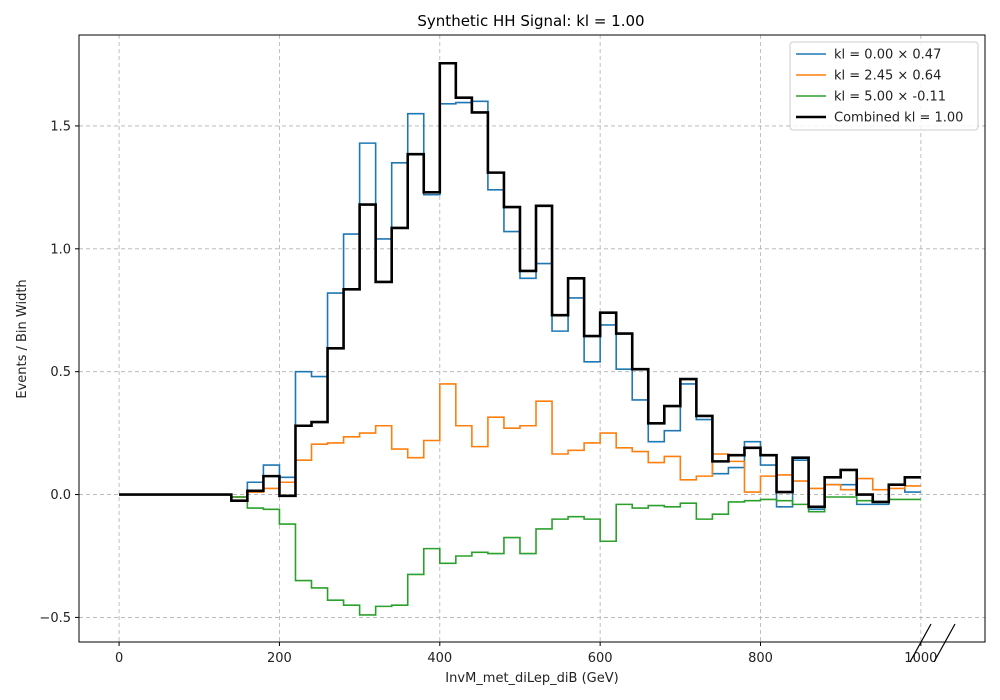  I want to click on x-tick-label: 600, so click(600, 658).